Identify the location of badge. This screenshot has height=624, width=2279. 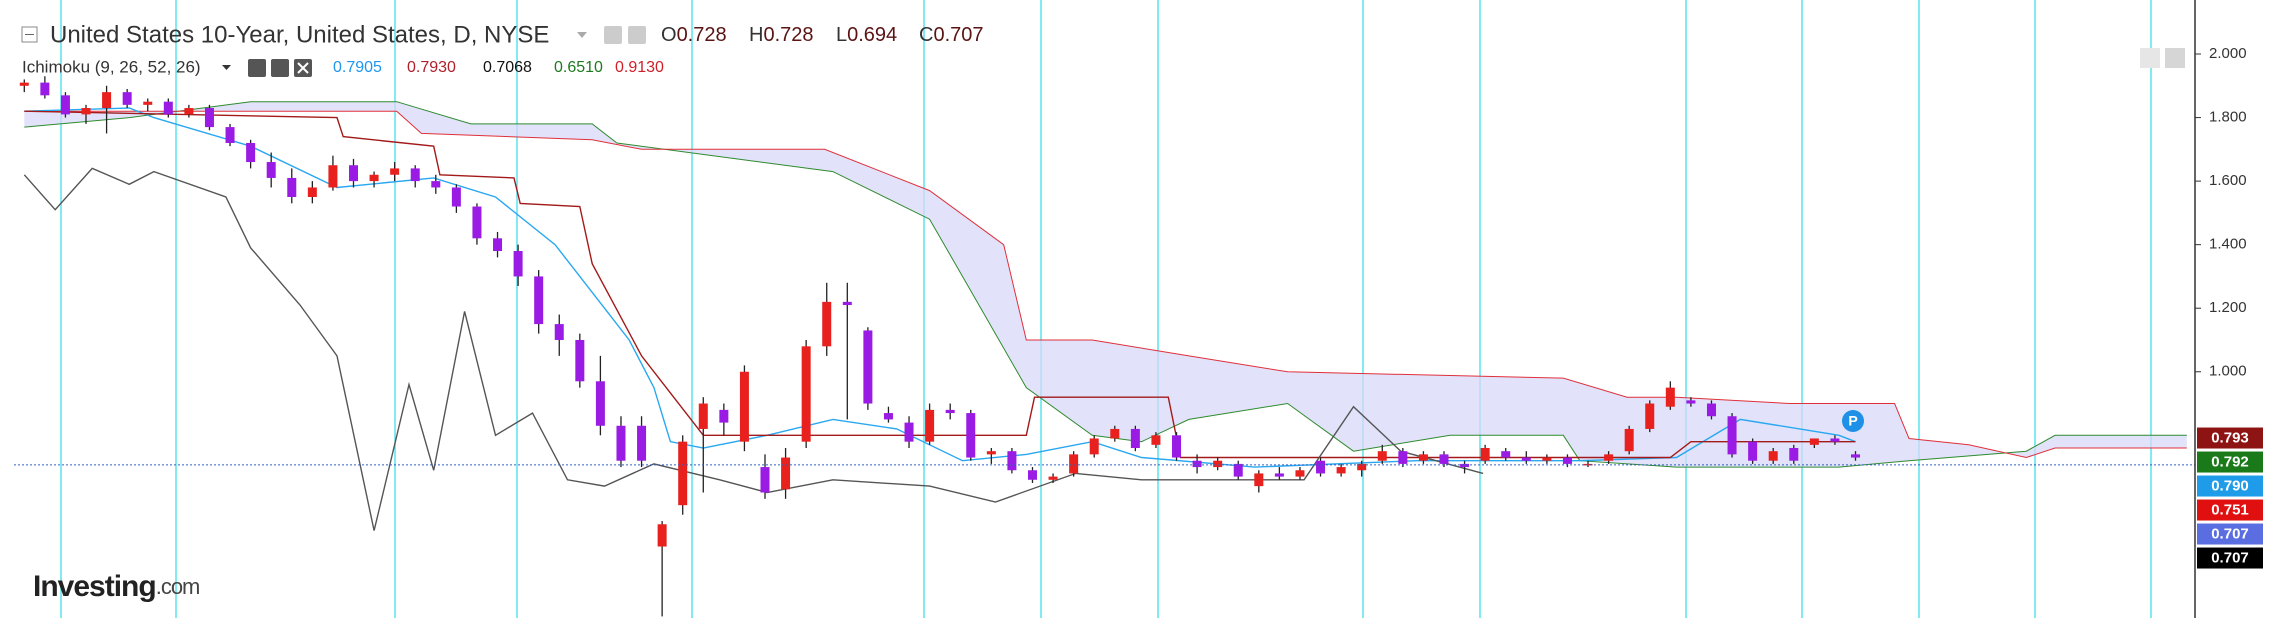
(1853, 421).